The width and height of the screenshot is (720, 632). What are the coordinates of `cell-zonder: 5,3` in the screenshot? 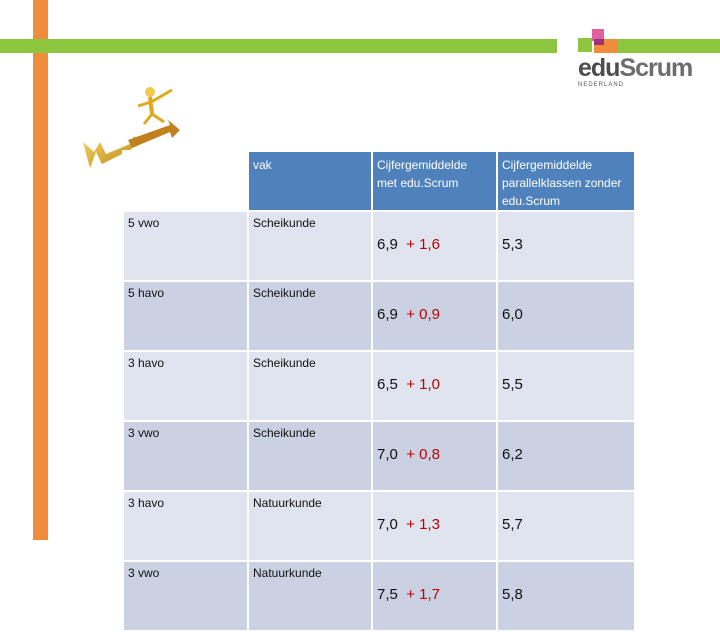 It's located at (566, 246).